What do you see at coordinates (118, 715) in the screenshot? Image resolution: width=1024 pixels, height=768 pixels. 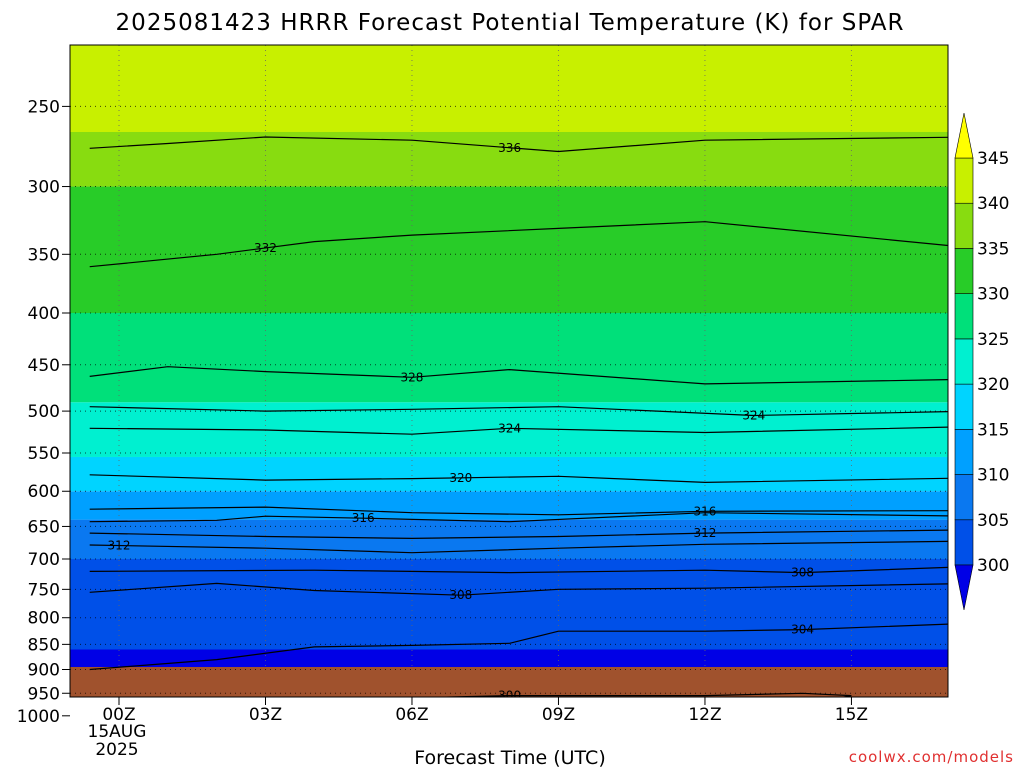 I see `x-tick-label: 00Z` at bounding box center [118, 715].